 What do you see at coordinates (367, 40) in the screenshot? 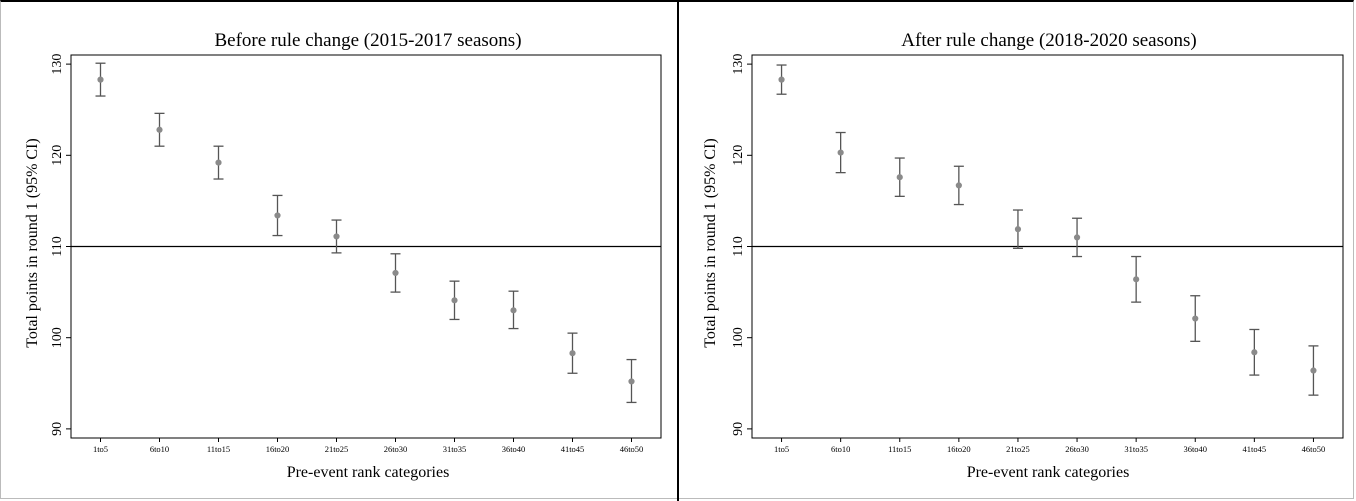
I see `chart-title: Before rule change (2015-2017 seasons)` at bounding box center [367, 40].